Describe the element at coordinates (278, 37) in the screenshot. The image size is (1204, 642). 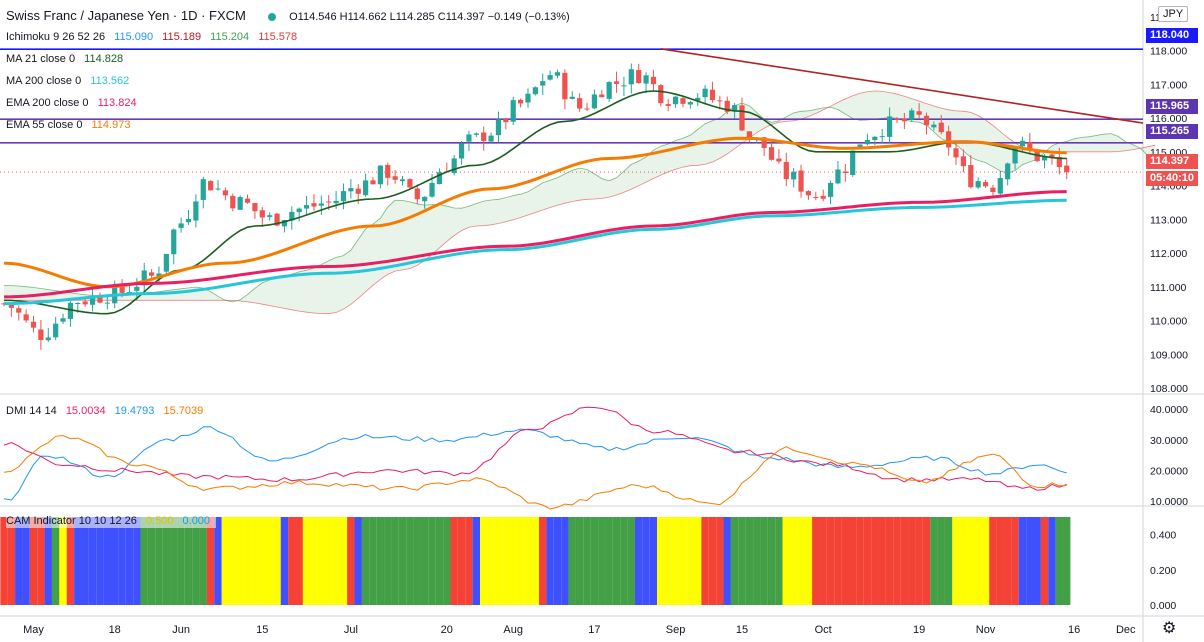
I see `legend-value: 115.578` at that location.